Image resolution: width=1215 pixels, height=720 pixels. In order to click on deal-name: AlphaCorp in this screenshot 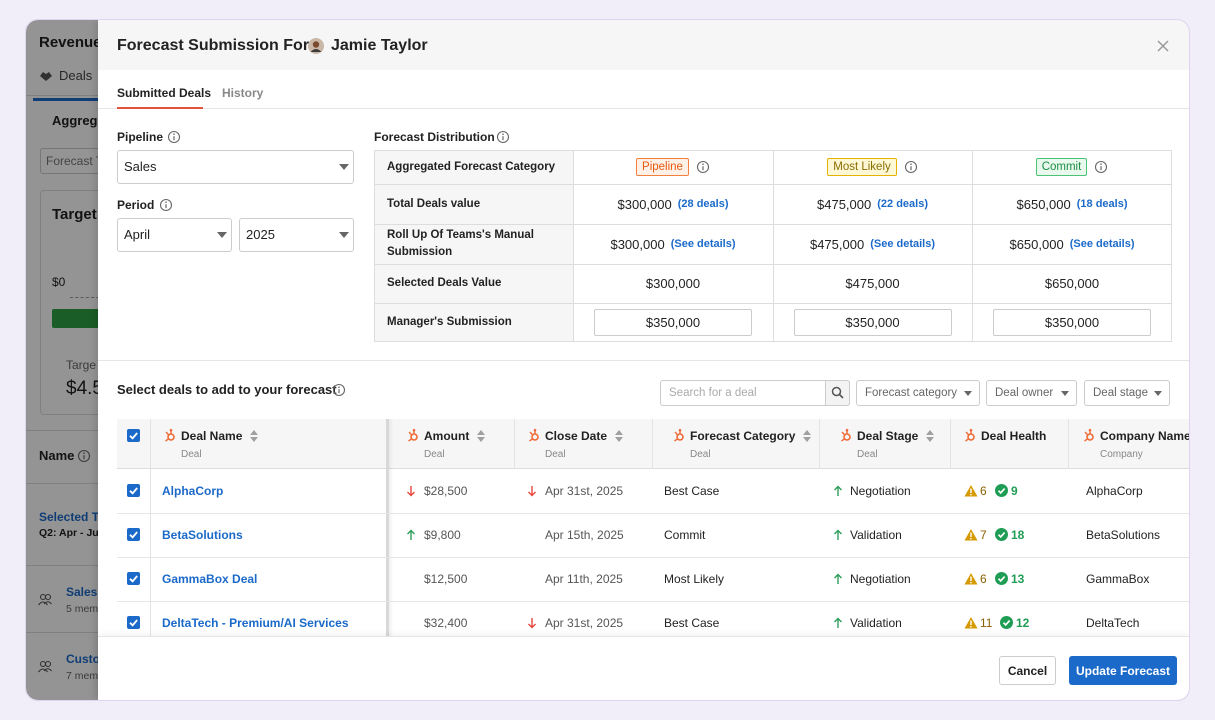, I will do `click(193, 491)`.